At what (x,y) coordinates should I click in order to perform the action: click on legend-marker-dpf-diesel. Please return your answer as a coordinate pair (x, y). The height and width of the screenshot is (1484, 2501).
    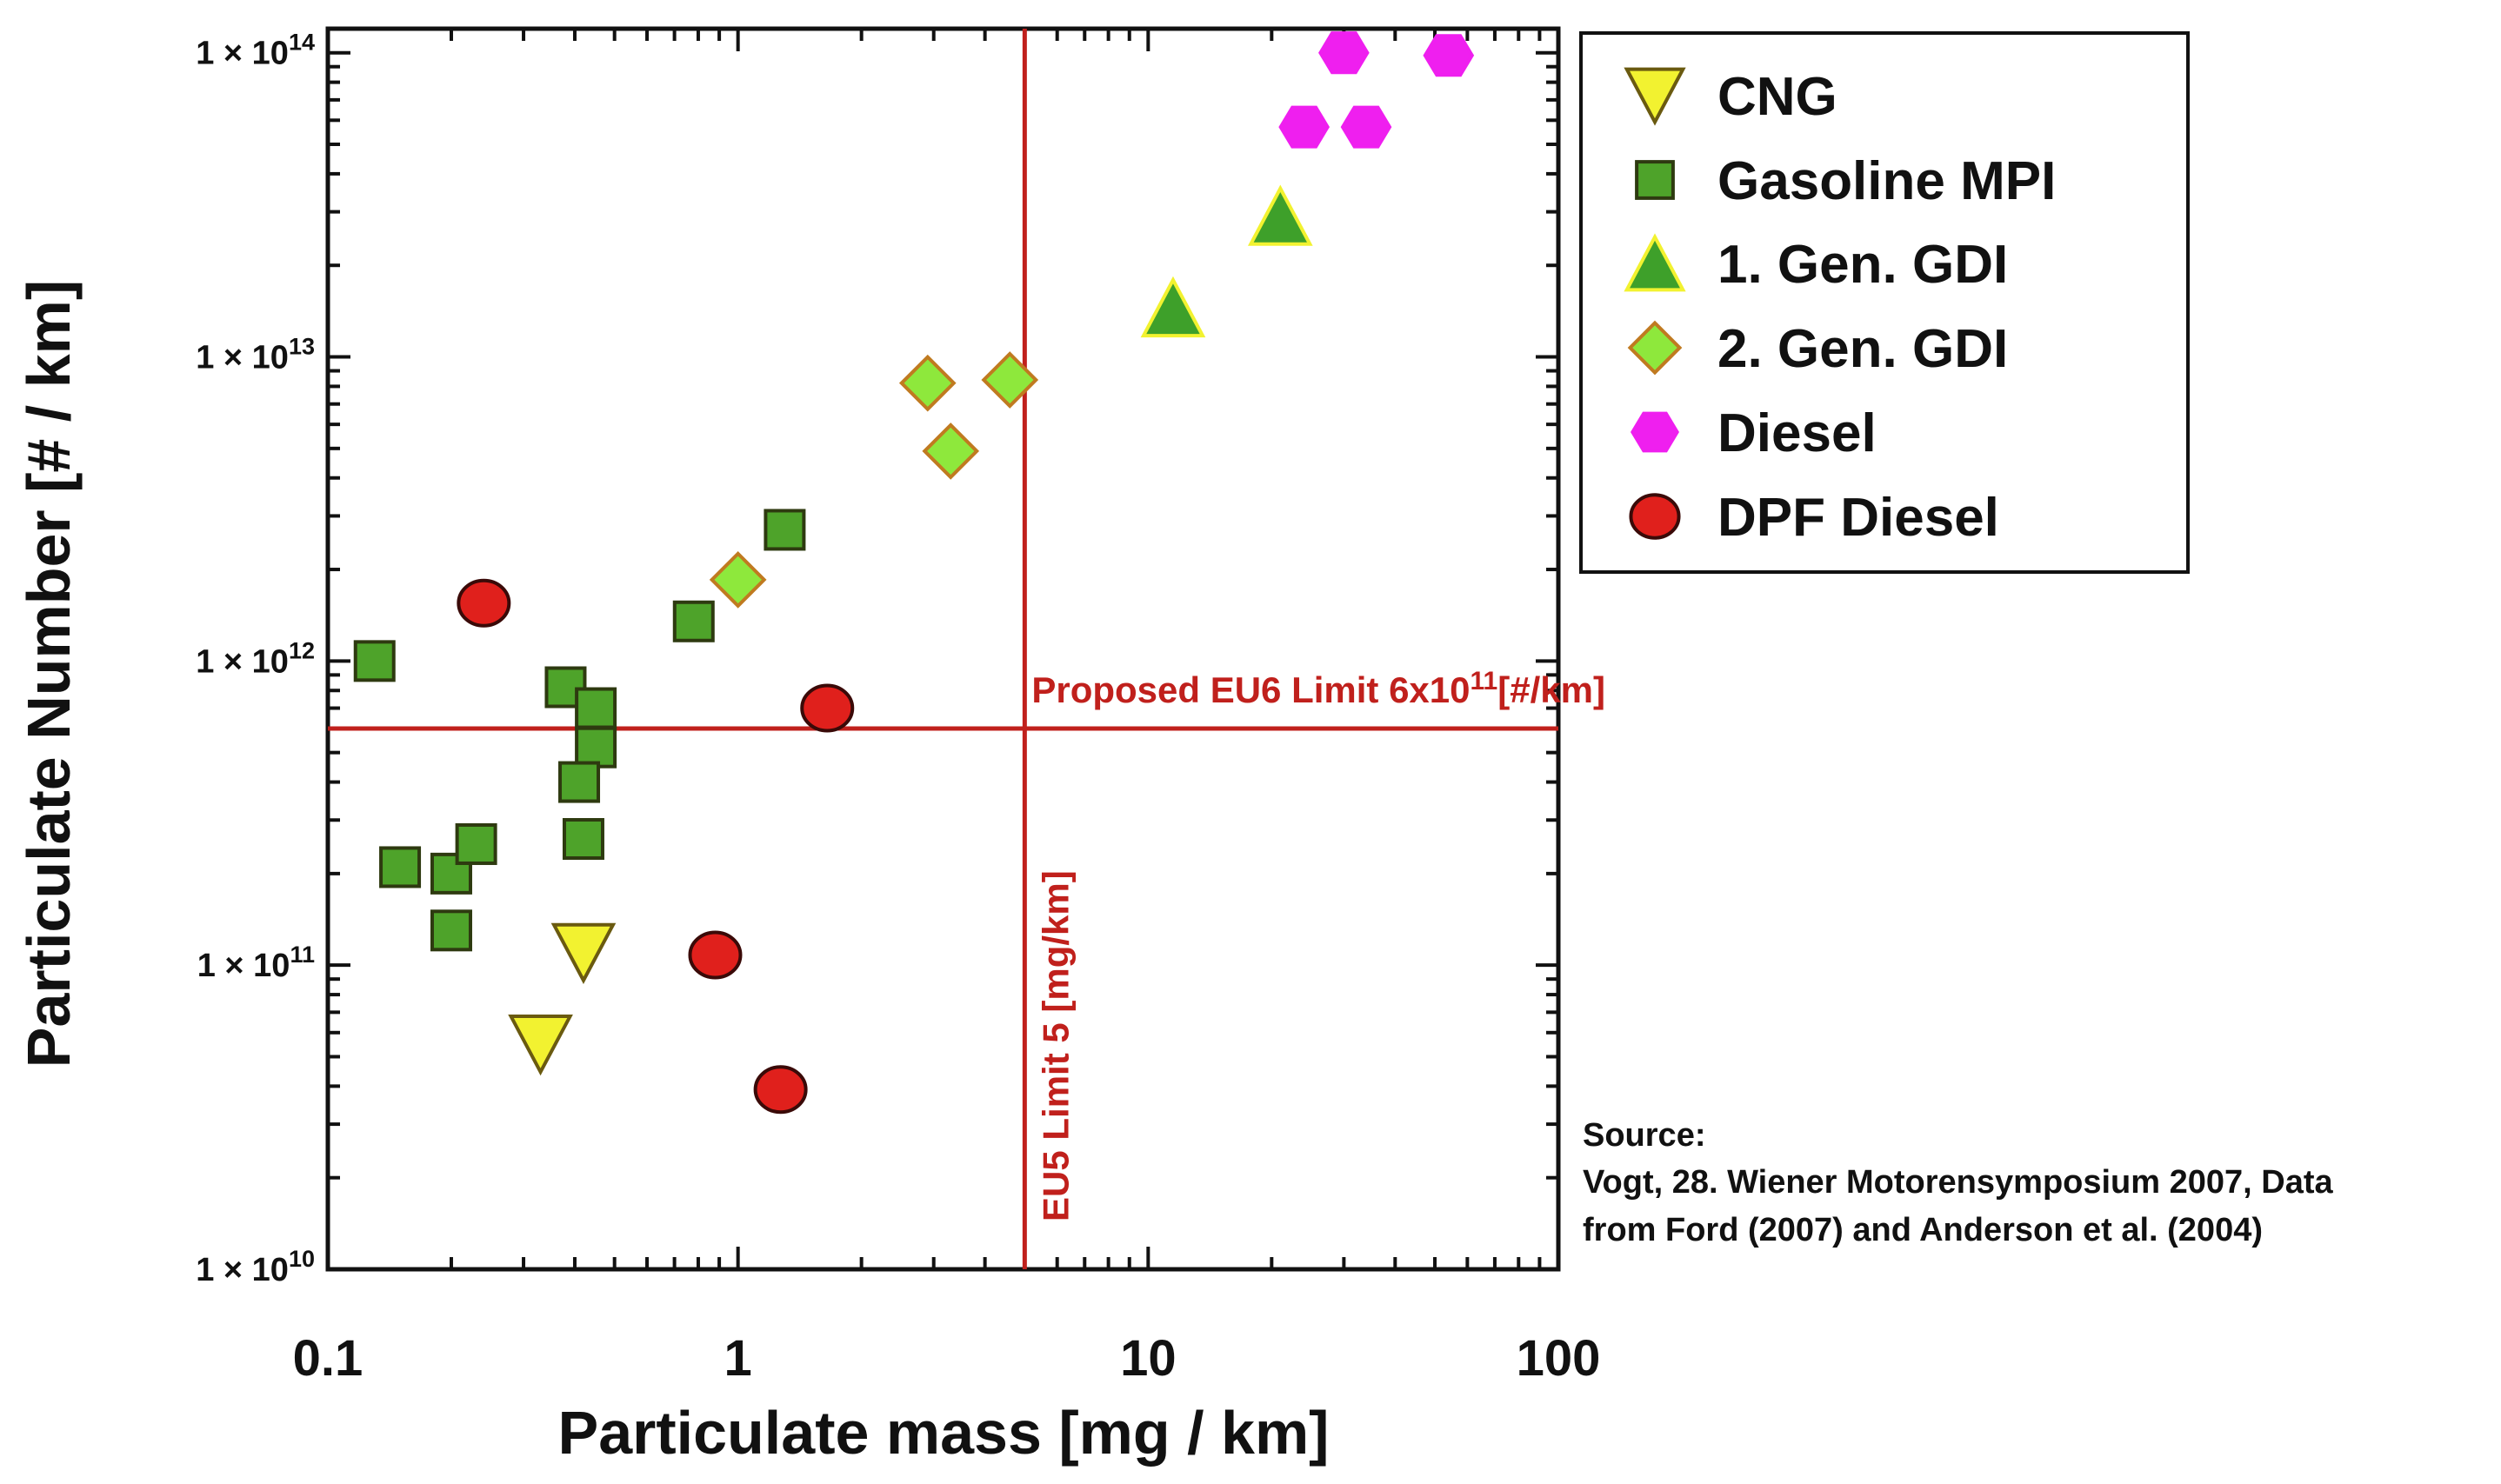
    Looking at the image, I should click on (1655, 516).